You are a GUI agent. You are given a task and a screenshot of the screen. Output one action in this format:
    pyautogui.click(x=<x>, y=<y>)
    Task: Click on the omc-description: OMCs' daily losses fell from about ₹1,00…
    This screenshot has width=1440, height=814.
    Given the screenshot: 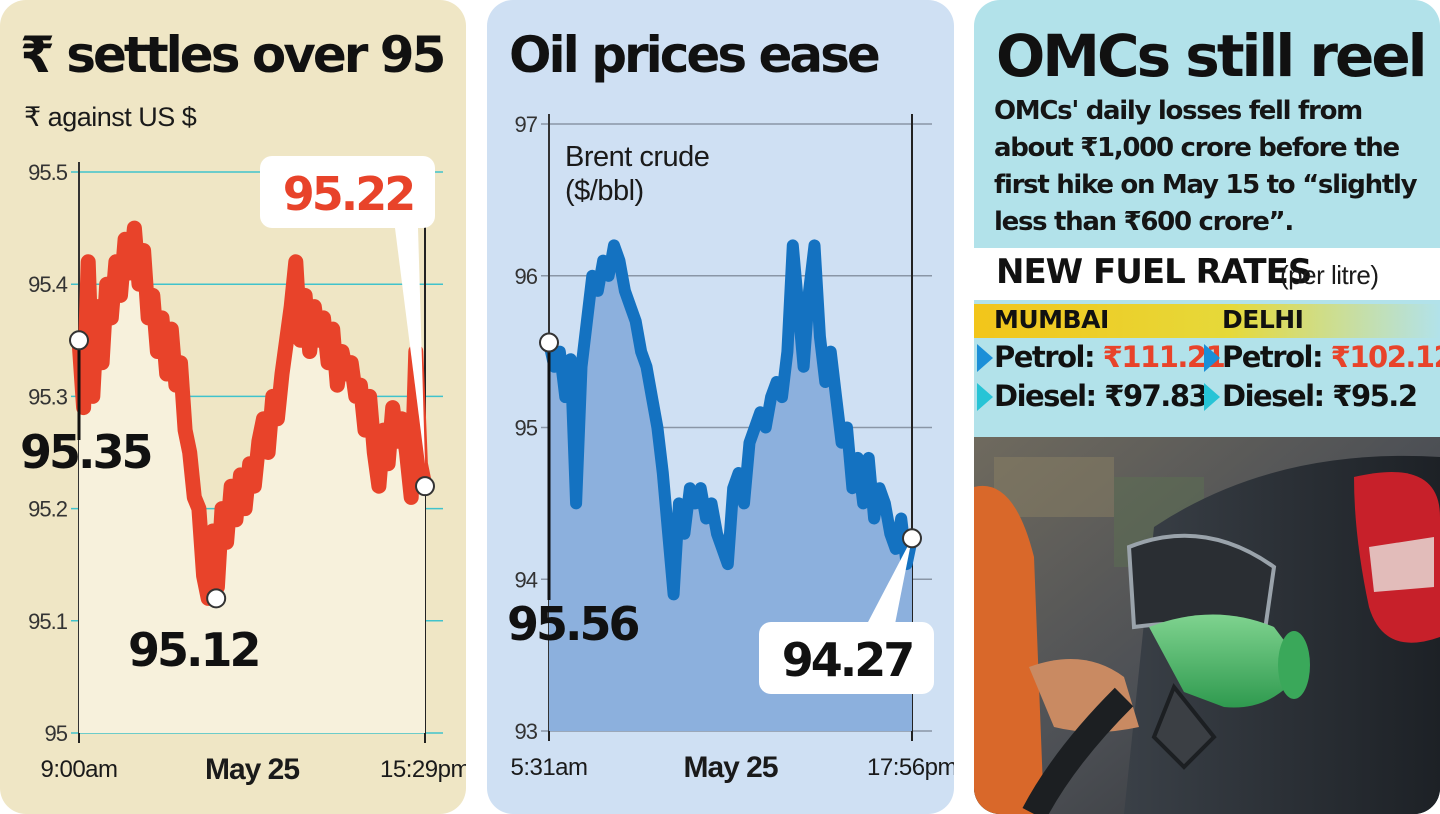 What is the action you would take?
    pyautogui.click(x=1206, y=166)
    